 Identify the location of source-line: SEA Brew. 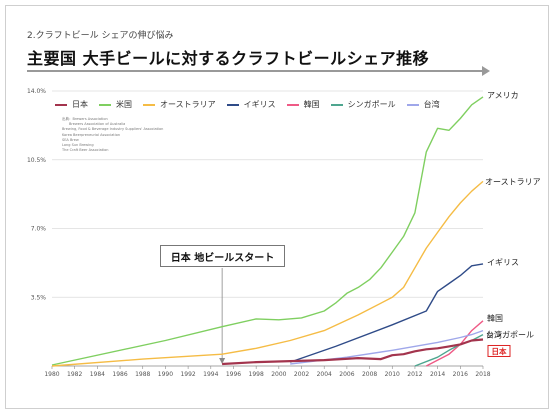
(70, 139).